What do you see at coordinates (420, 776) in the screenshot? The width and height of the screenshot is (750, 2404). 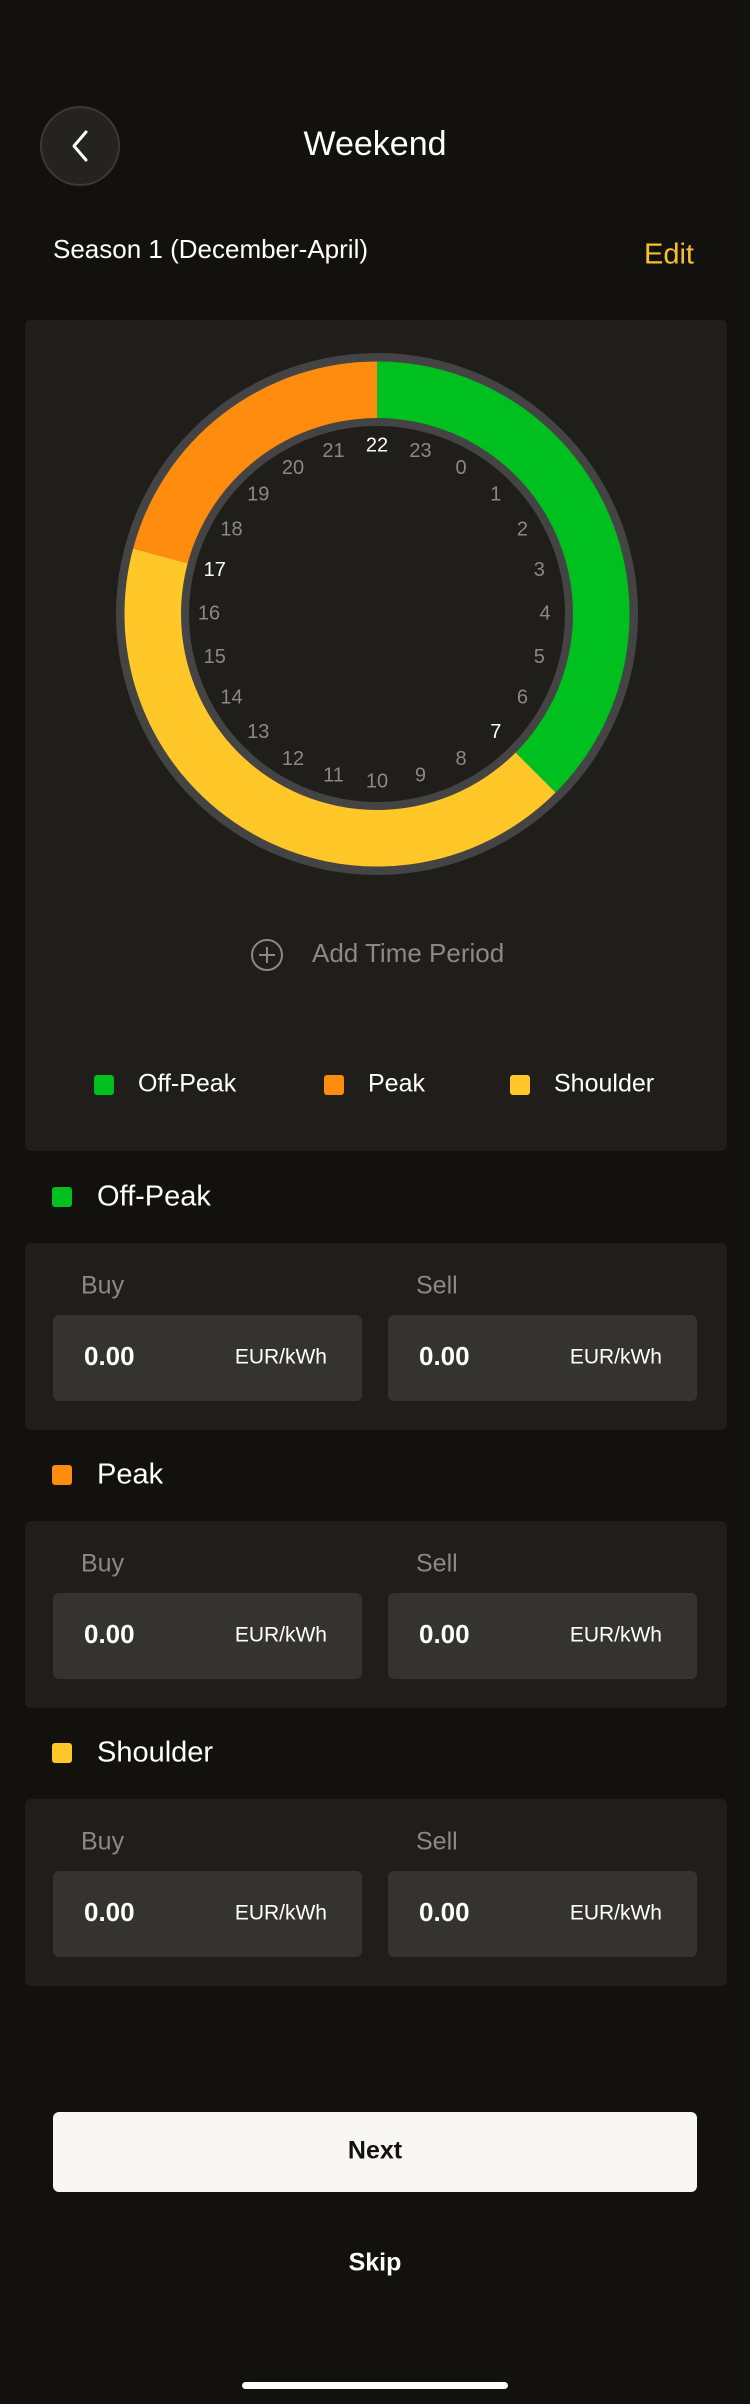 I see `hour-label: 9` at bounding box center [420, 776].